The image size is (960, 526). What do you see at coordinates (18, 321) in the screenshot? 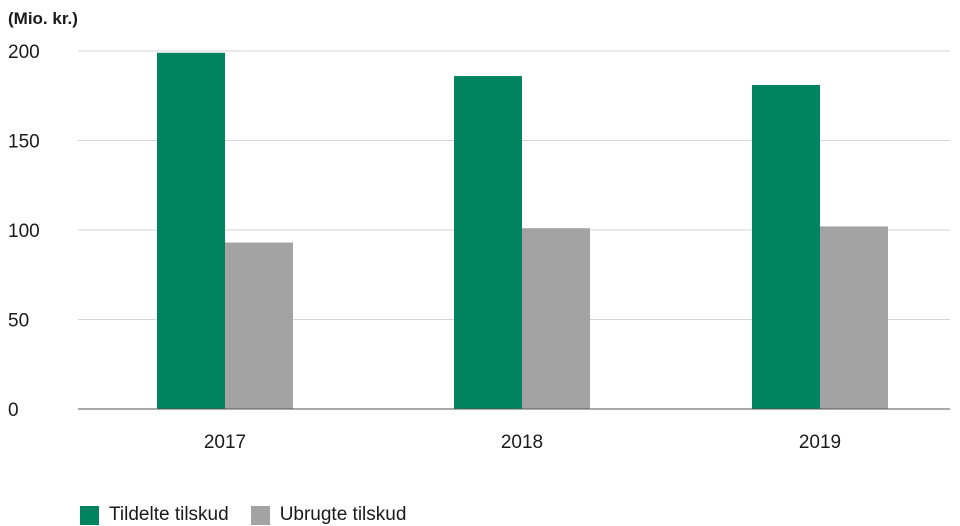
I see `y-tick-label: 50` at bounding box center [18, 321].